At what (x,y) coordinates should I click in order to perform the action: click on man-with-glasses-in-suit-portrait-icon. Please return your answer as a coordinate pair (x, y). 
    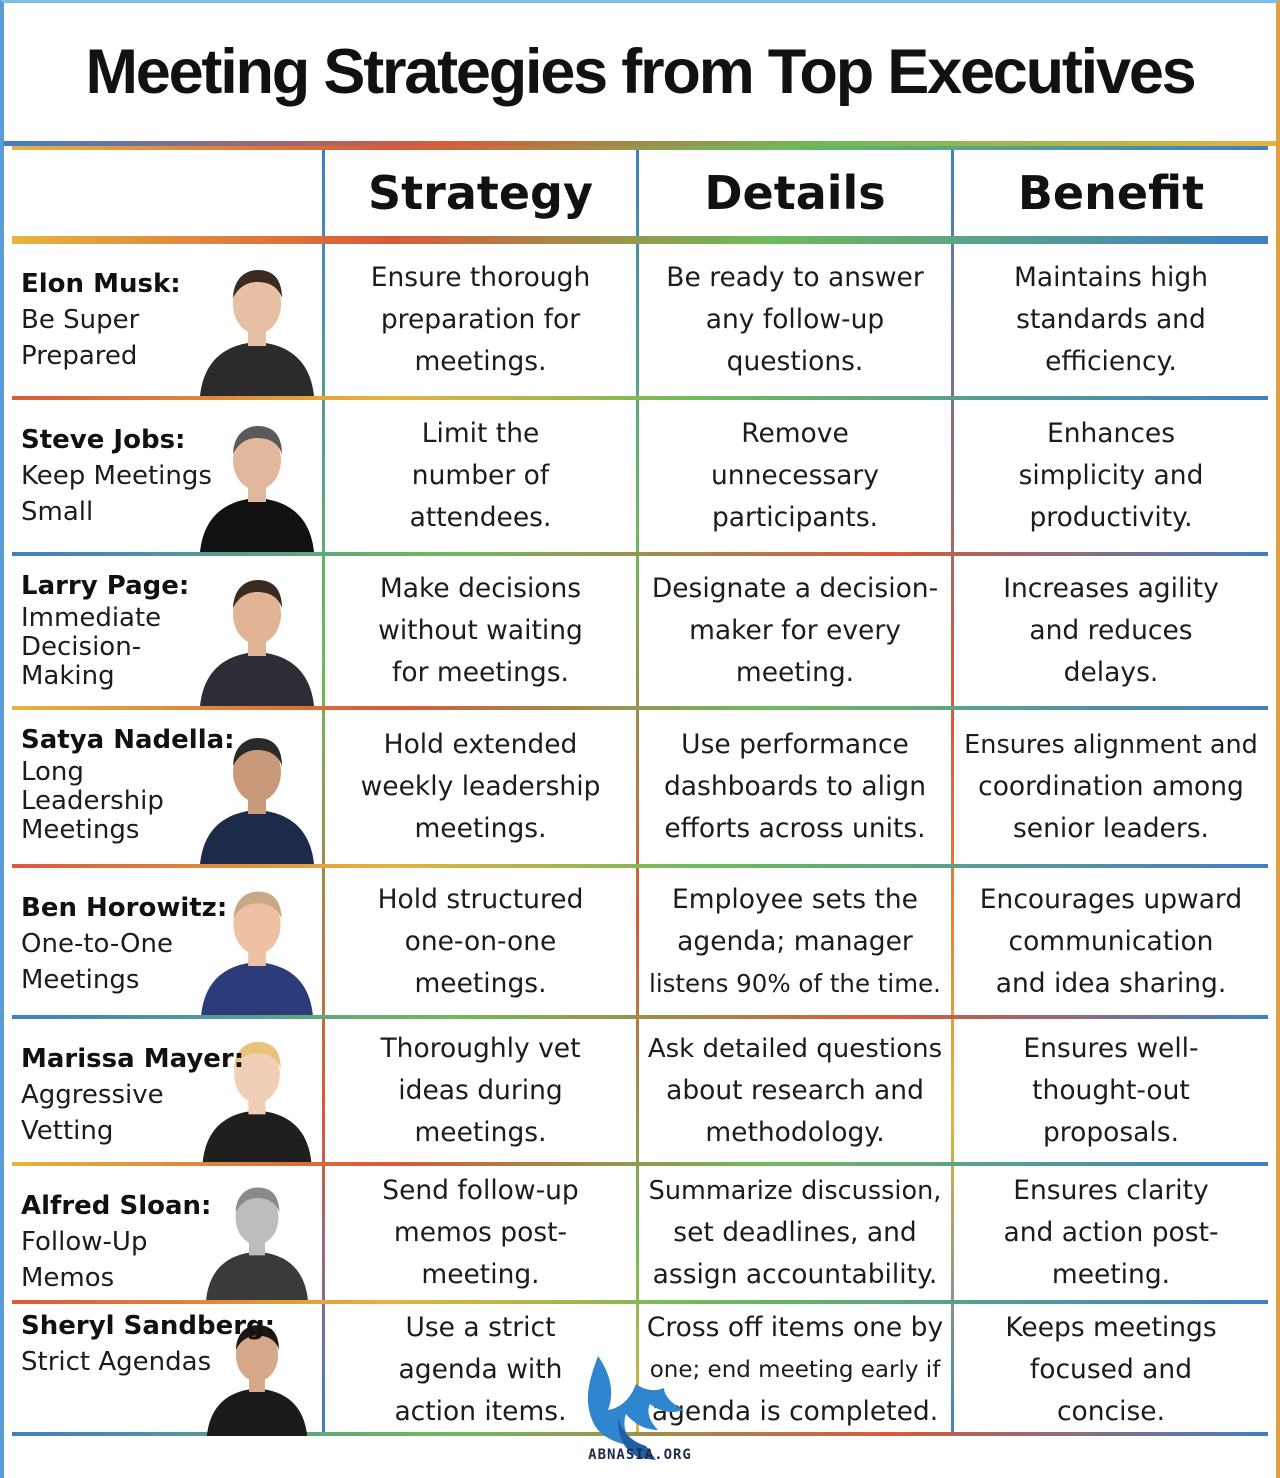
    Looking at the image, I should click on (257, 801).